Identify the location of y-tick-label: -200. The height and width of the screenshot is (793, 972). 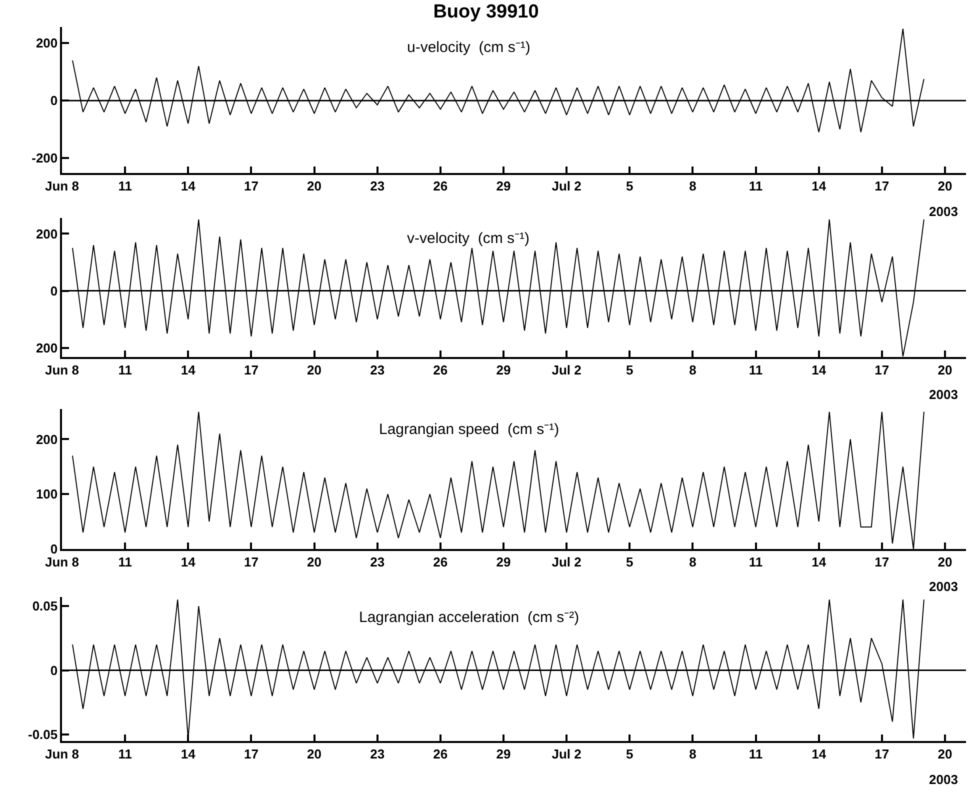
(45, 158).